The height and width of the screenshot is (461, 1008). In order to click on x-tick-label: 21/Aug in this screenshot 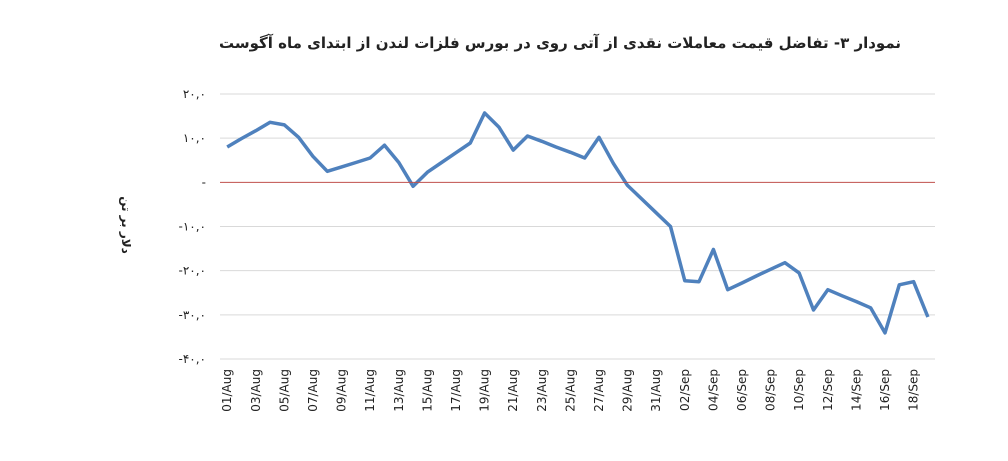, I will do `click(513, 390)`.